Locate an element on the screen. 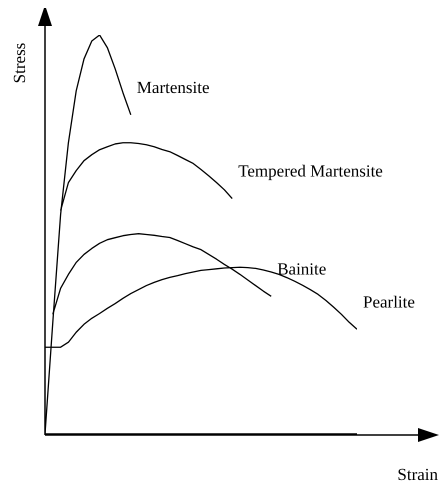 Image resolution: width=440 pixels, height=487 pixels. y-axis-title: Stress is located at coordinates (19, 63).